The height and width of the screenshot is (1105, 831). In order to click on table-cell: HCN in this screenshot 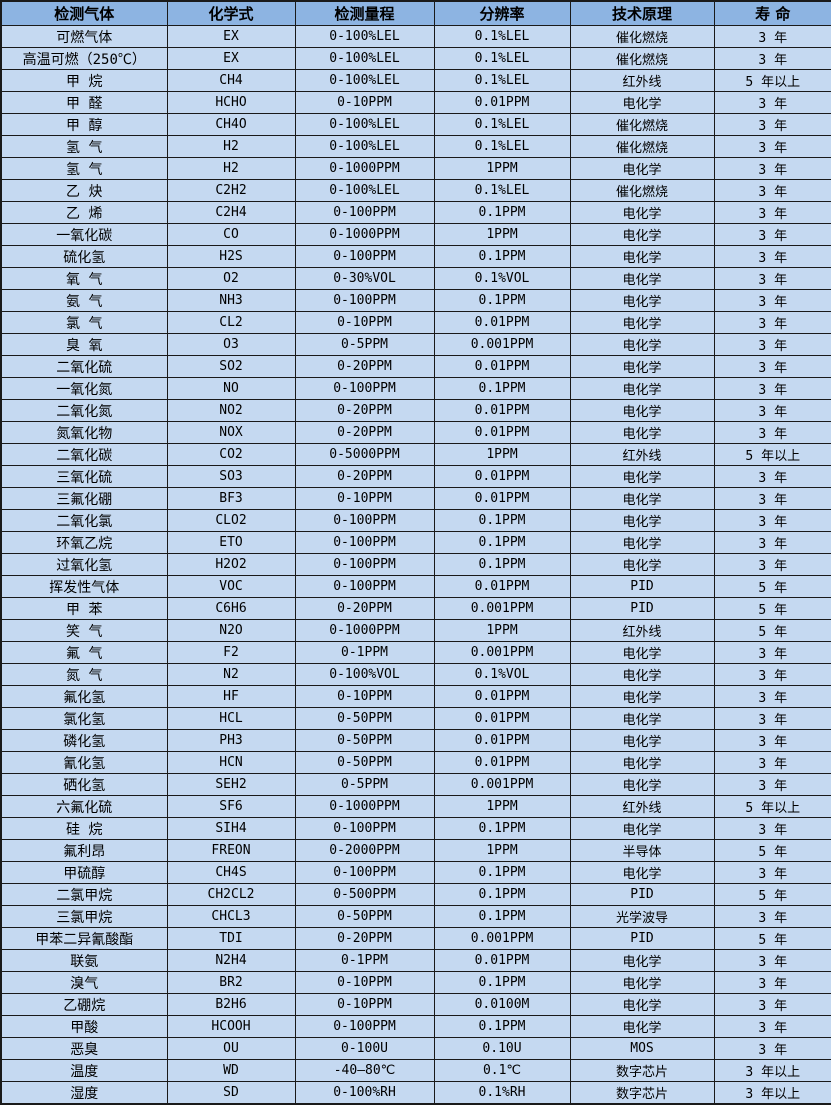, I will do `click(231, 762)`.